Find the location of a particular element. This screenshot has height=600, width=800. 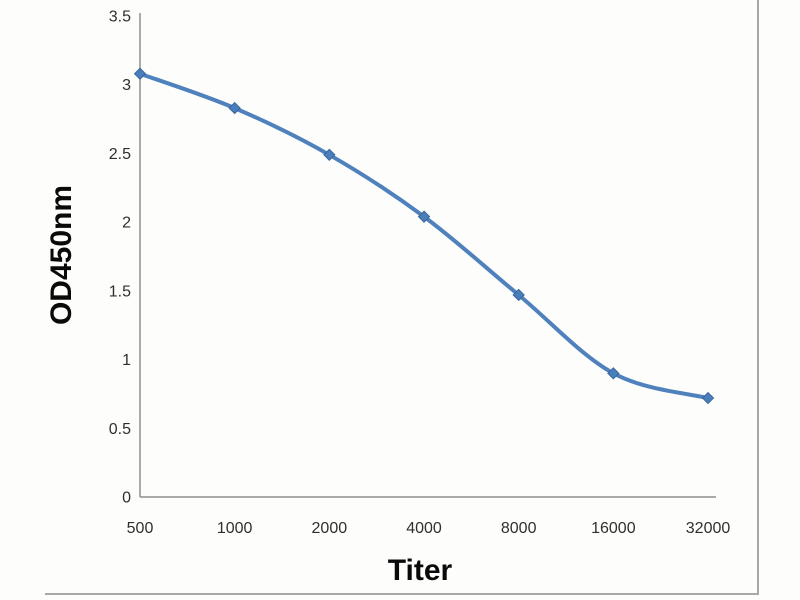

y-tick-label: 3.5 is located at coordinates (120, 17).